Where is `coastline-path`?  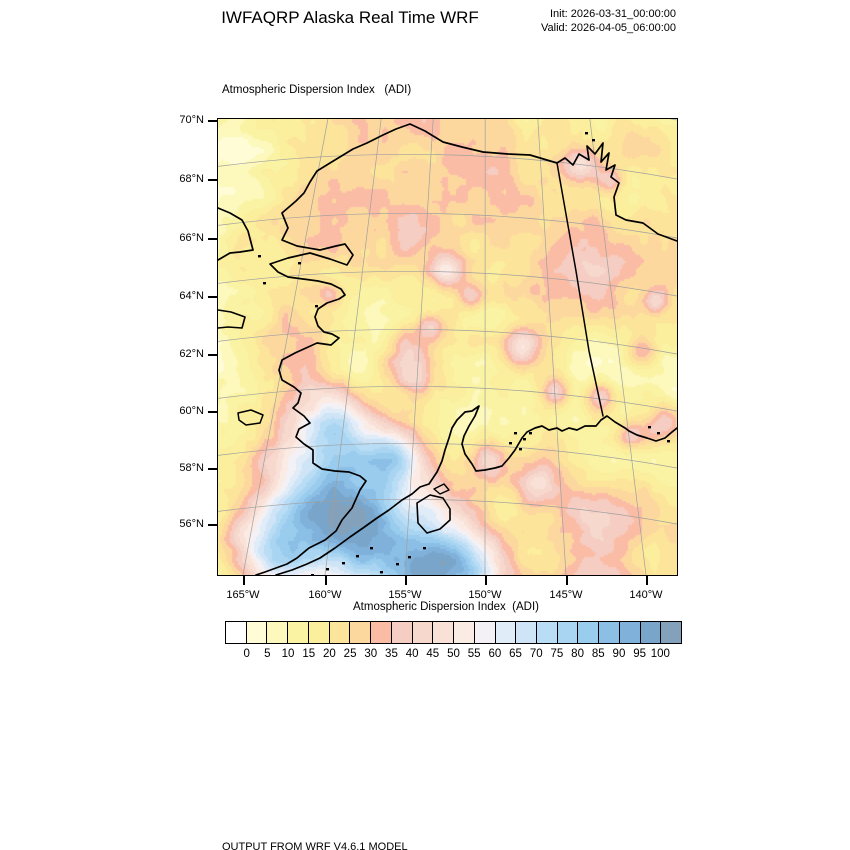 coastline-path is located at coordinates (475, 489).